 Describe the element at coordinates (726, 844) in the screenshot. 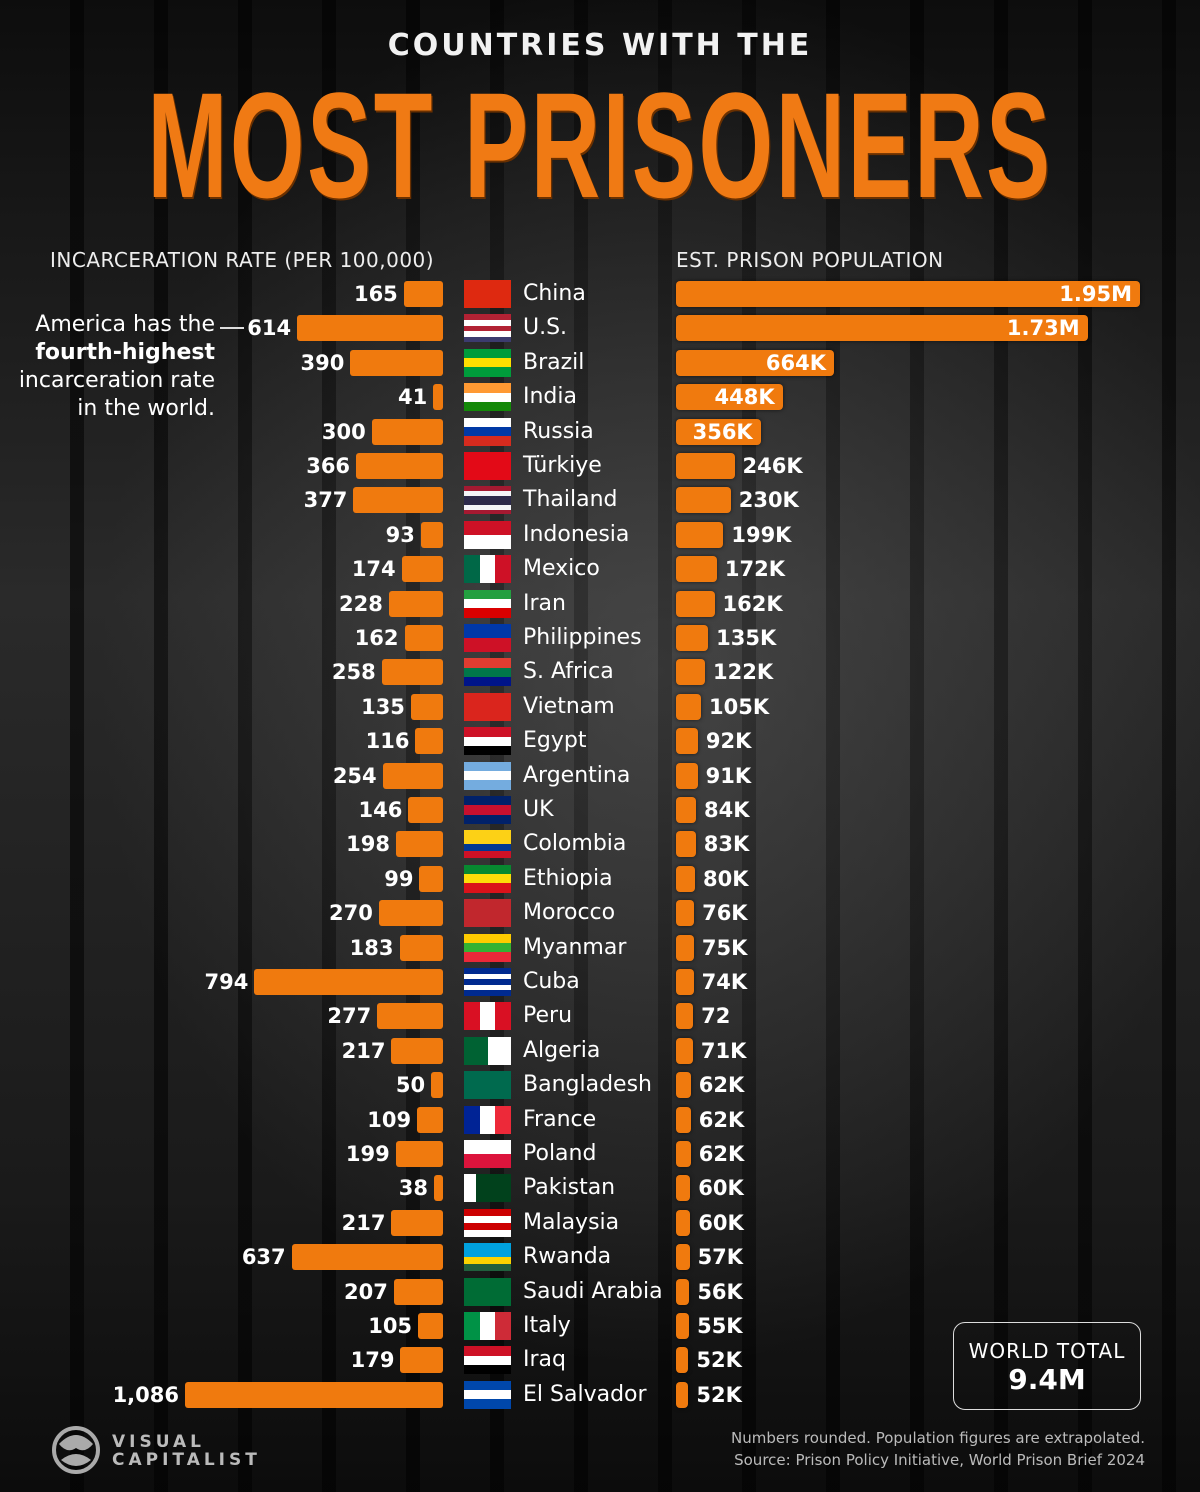

I see `population-label: 83K` at that location.